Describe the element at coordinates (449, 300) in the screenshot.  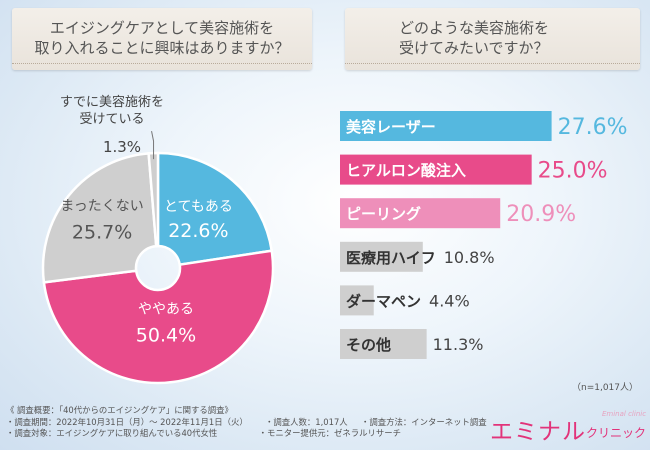
I see `bar-value-4: 4.4%` at that location.